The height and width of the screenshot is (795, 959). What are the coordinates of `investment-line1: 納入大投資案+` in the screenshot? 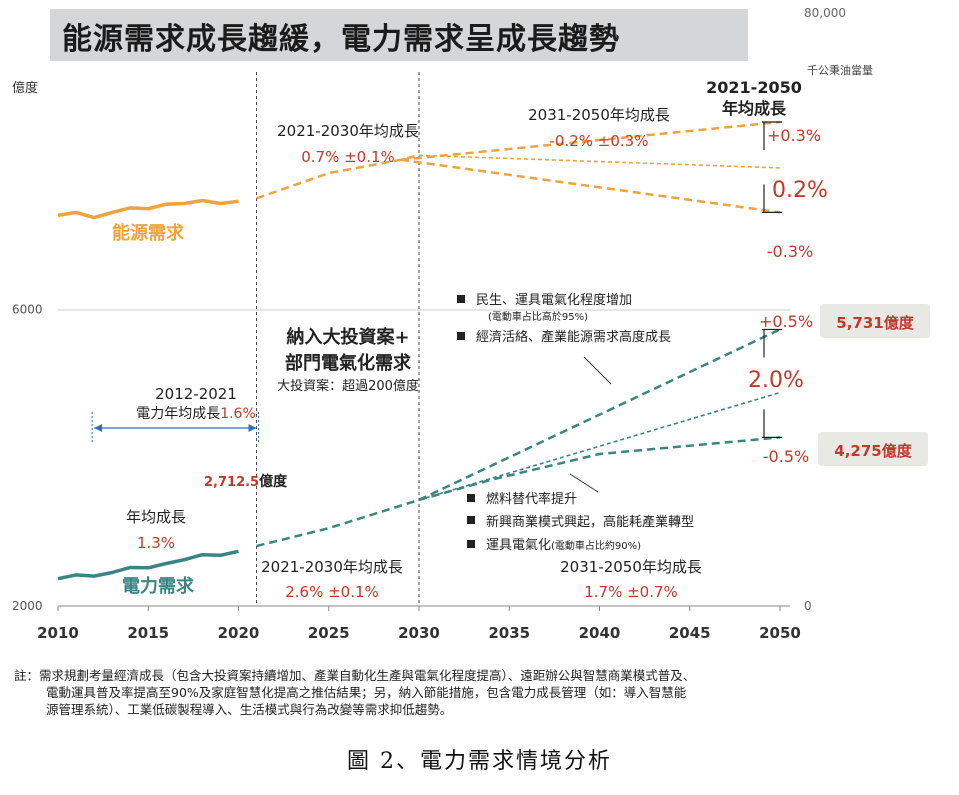 It's located at (347, 337).